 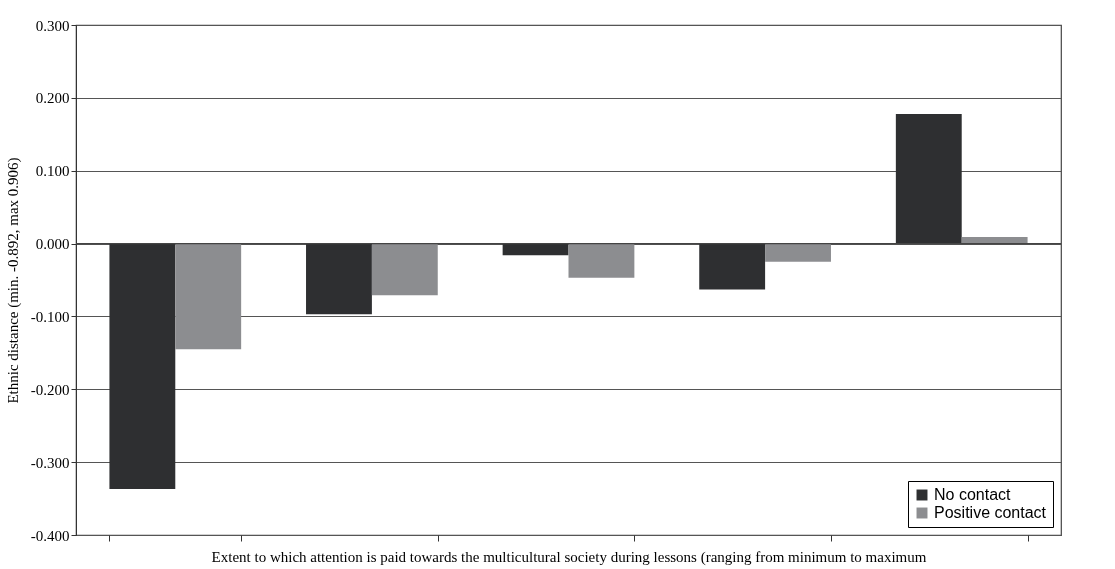 What do you see at coordinates (990, 512) in the screenshot?
I see `legend-label: Positive contact` at bounding box center [990, 512].